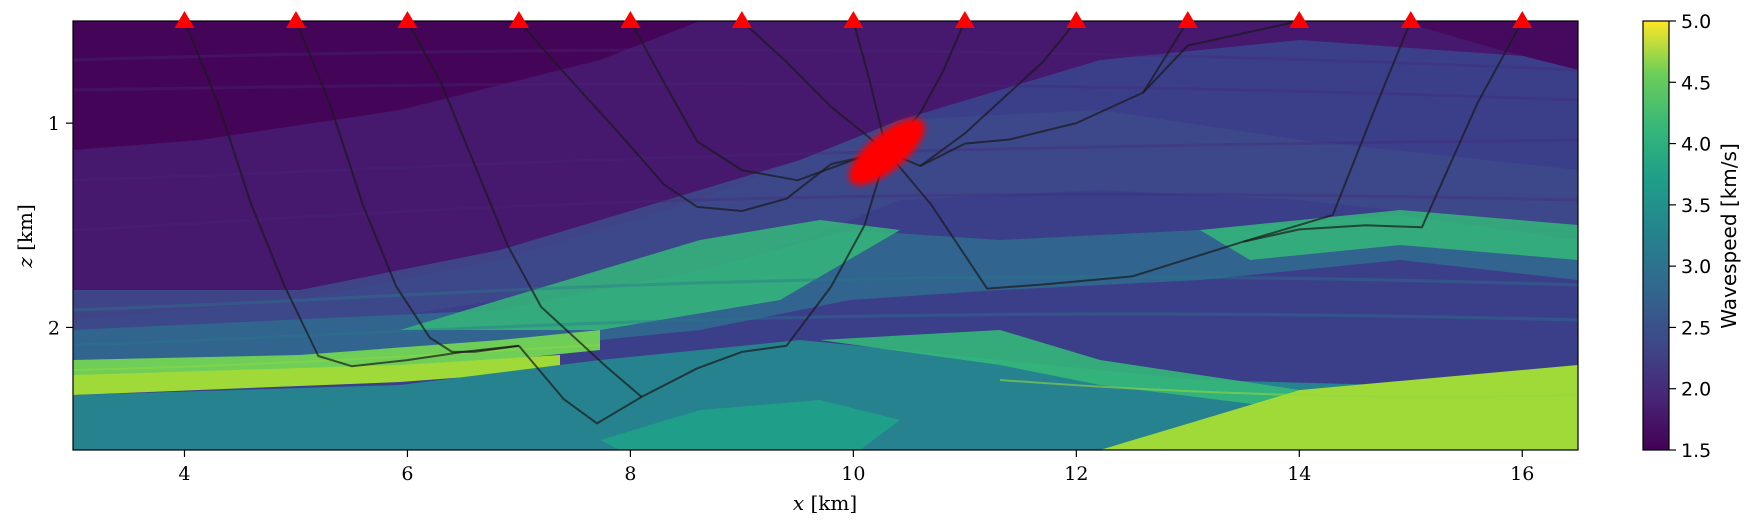 The image size is (1754, 529). Describe the element at coordinates (853, 474) in the screenshot. I see `x-tick-label: 10` at that location.